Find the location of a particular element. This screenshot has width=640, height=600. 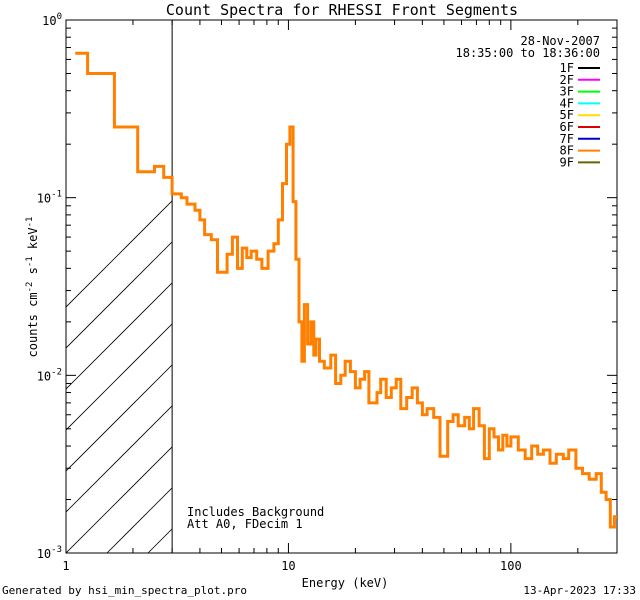

y-tick-label: 10⁰ is located at coordinates (52, 20).